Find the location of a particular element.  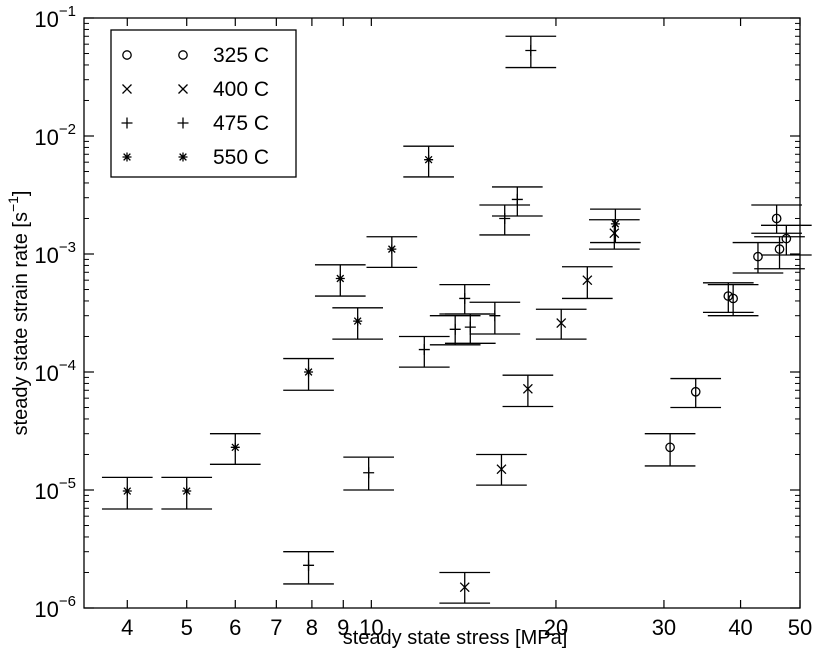

y-tick-label: 10⁻² is located at coordinates (55, 135).